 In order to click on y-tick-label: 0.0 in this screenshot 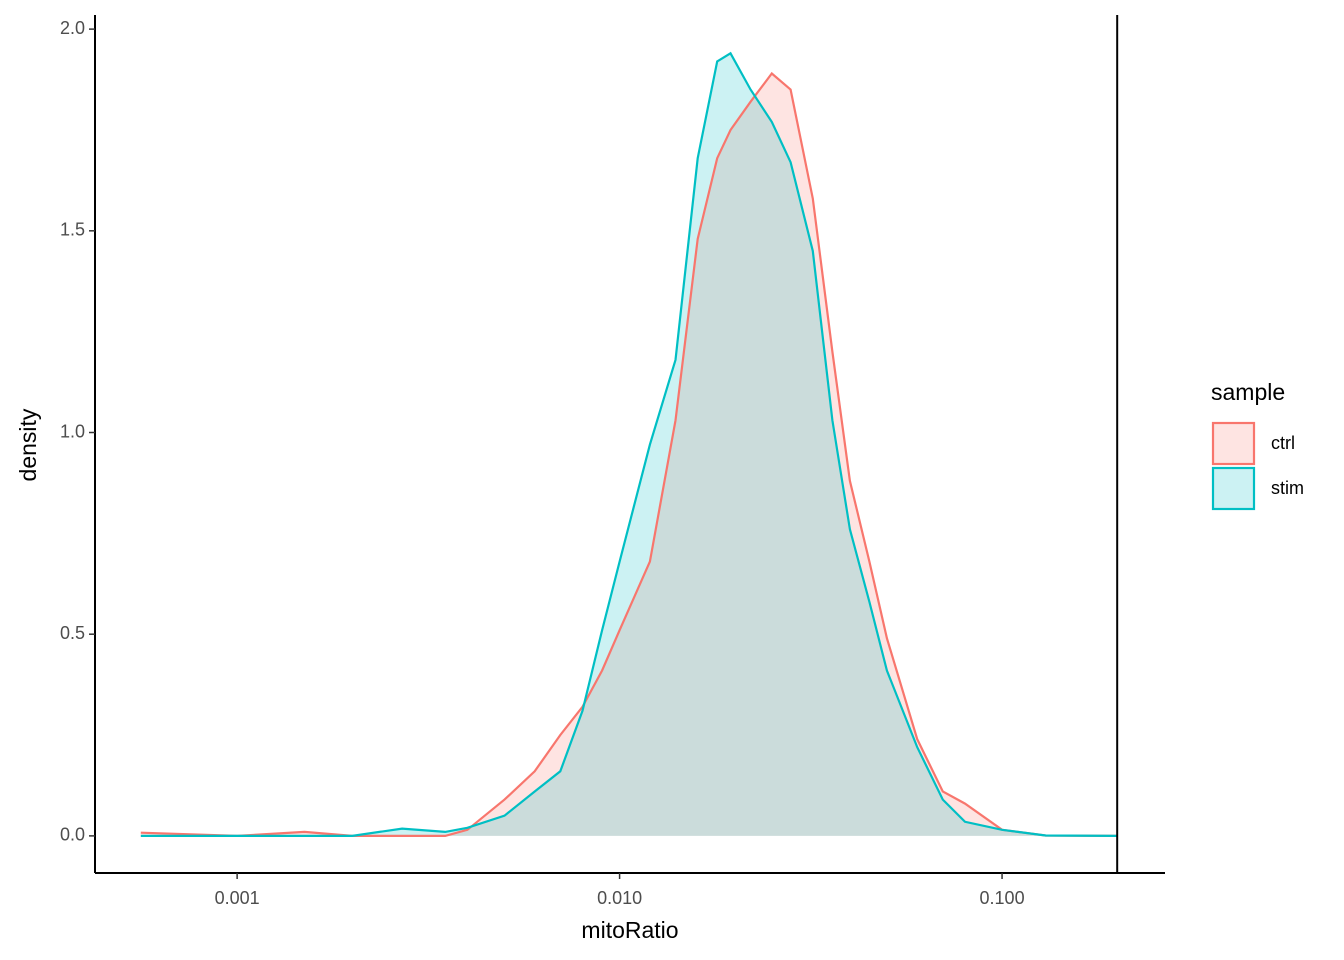, I will do `click(72, 835)`.